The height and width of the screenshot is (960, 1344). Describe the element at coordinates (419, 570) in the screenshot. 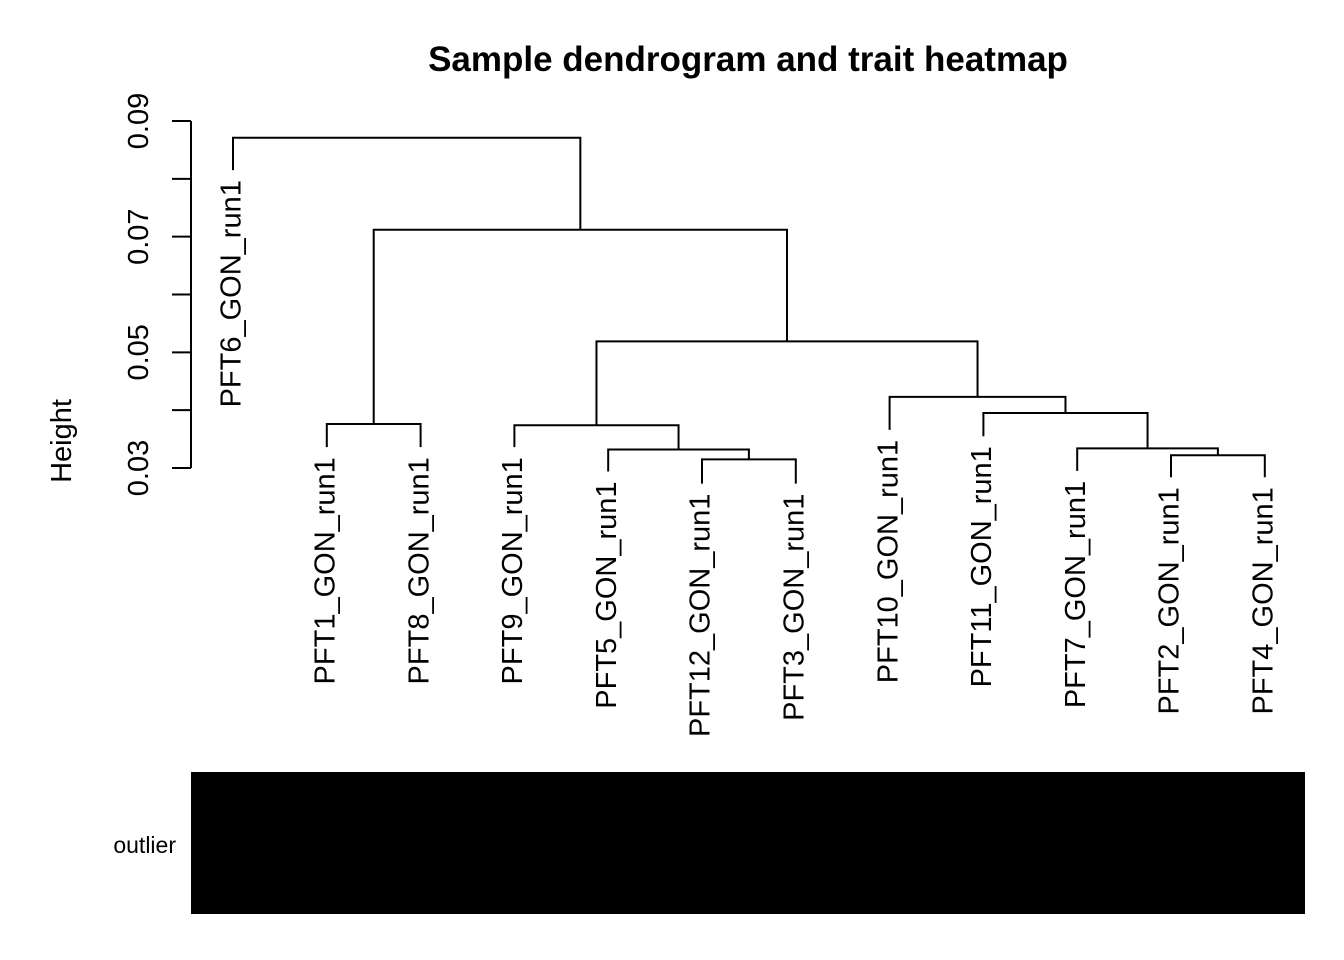

I see `leaf-label: PFT8_GON_run1` at that location.